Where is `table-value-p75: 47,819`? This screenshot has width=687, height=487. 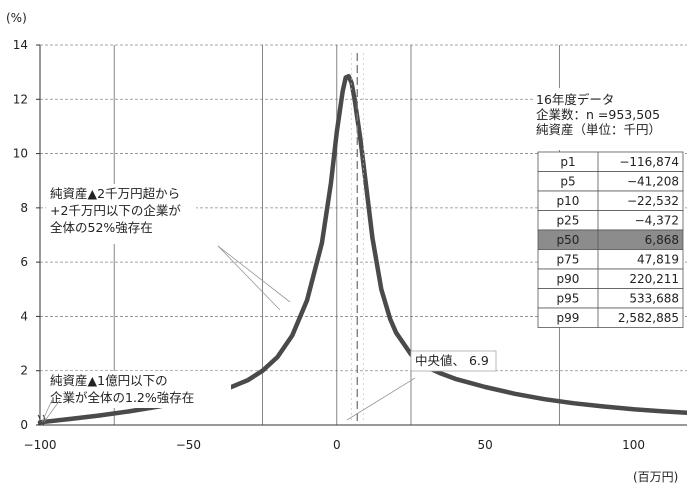 table-value-p75: 47,819 is located at coordinates (658, 260).